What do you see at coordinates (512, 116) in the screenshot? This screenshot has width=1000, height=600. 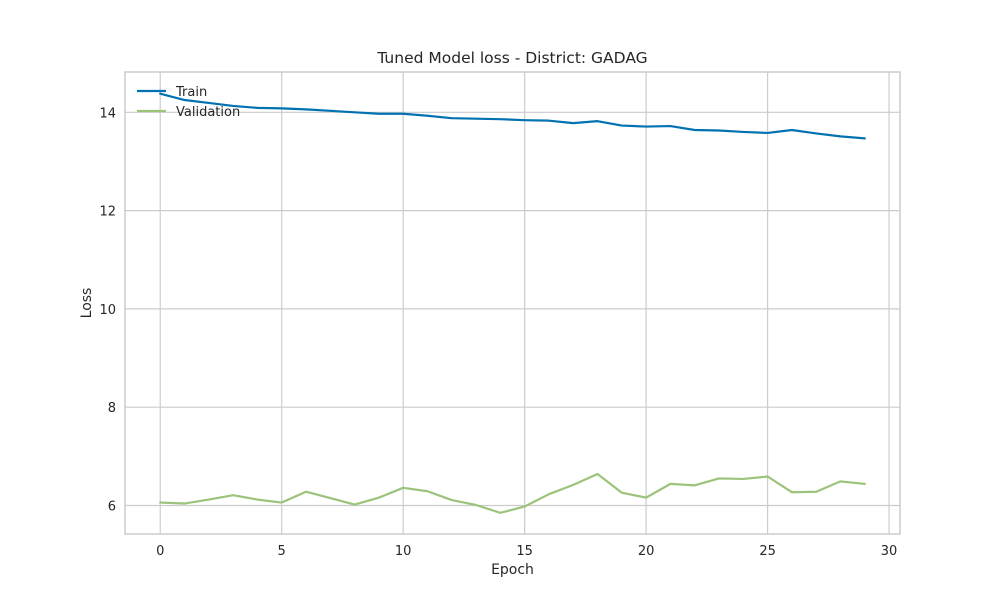 I see `series-line-train` at bounding box center [512, 116].